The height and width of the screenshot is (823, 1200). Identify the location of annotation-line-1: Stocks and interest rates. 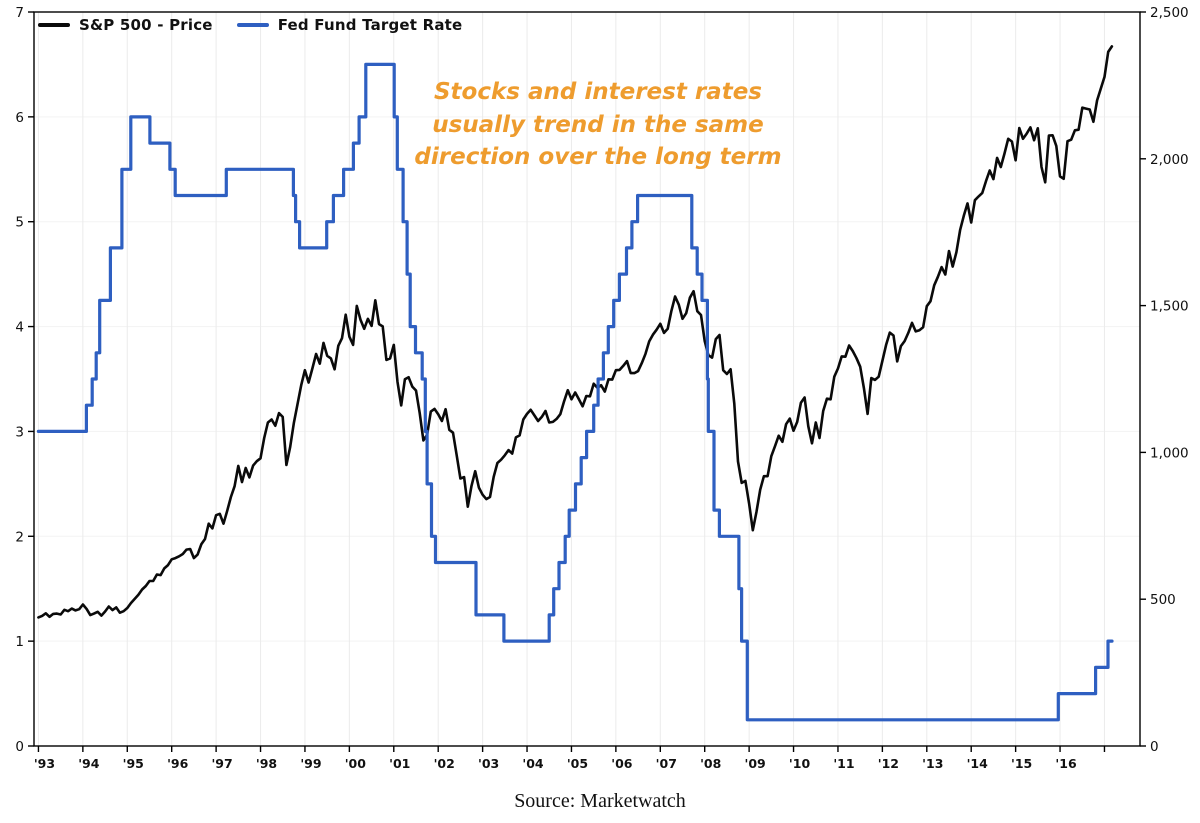
(597, 92).